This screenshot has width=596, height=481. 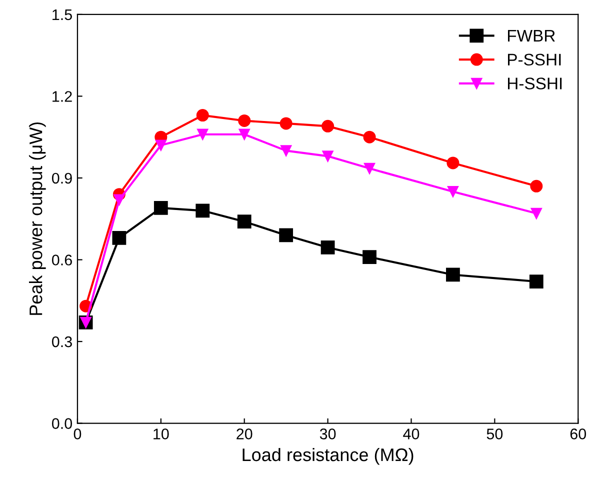 I want to click on legend-label: FWBR, so click(x=531, y=36).